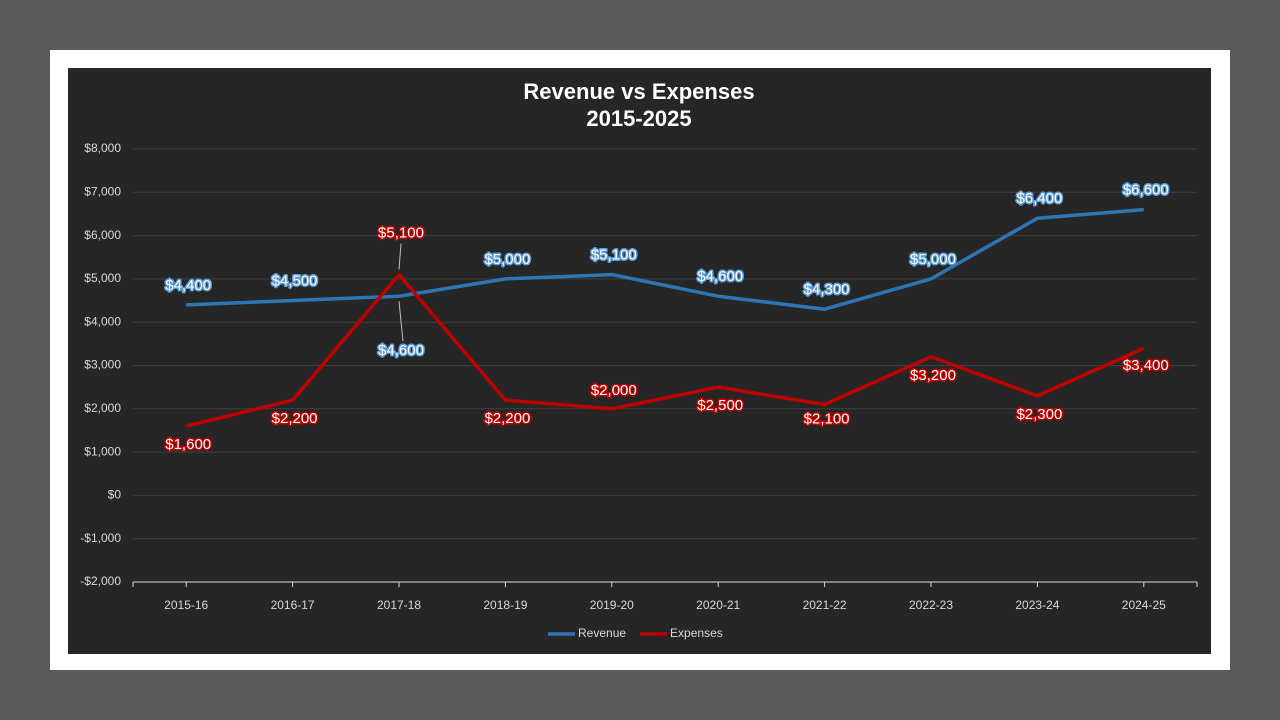 Image resolution: width=1280 pixels, height=720 pixels. I want to click on series-line, so click(665, 259).